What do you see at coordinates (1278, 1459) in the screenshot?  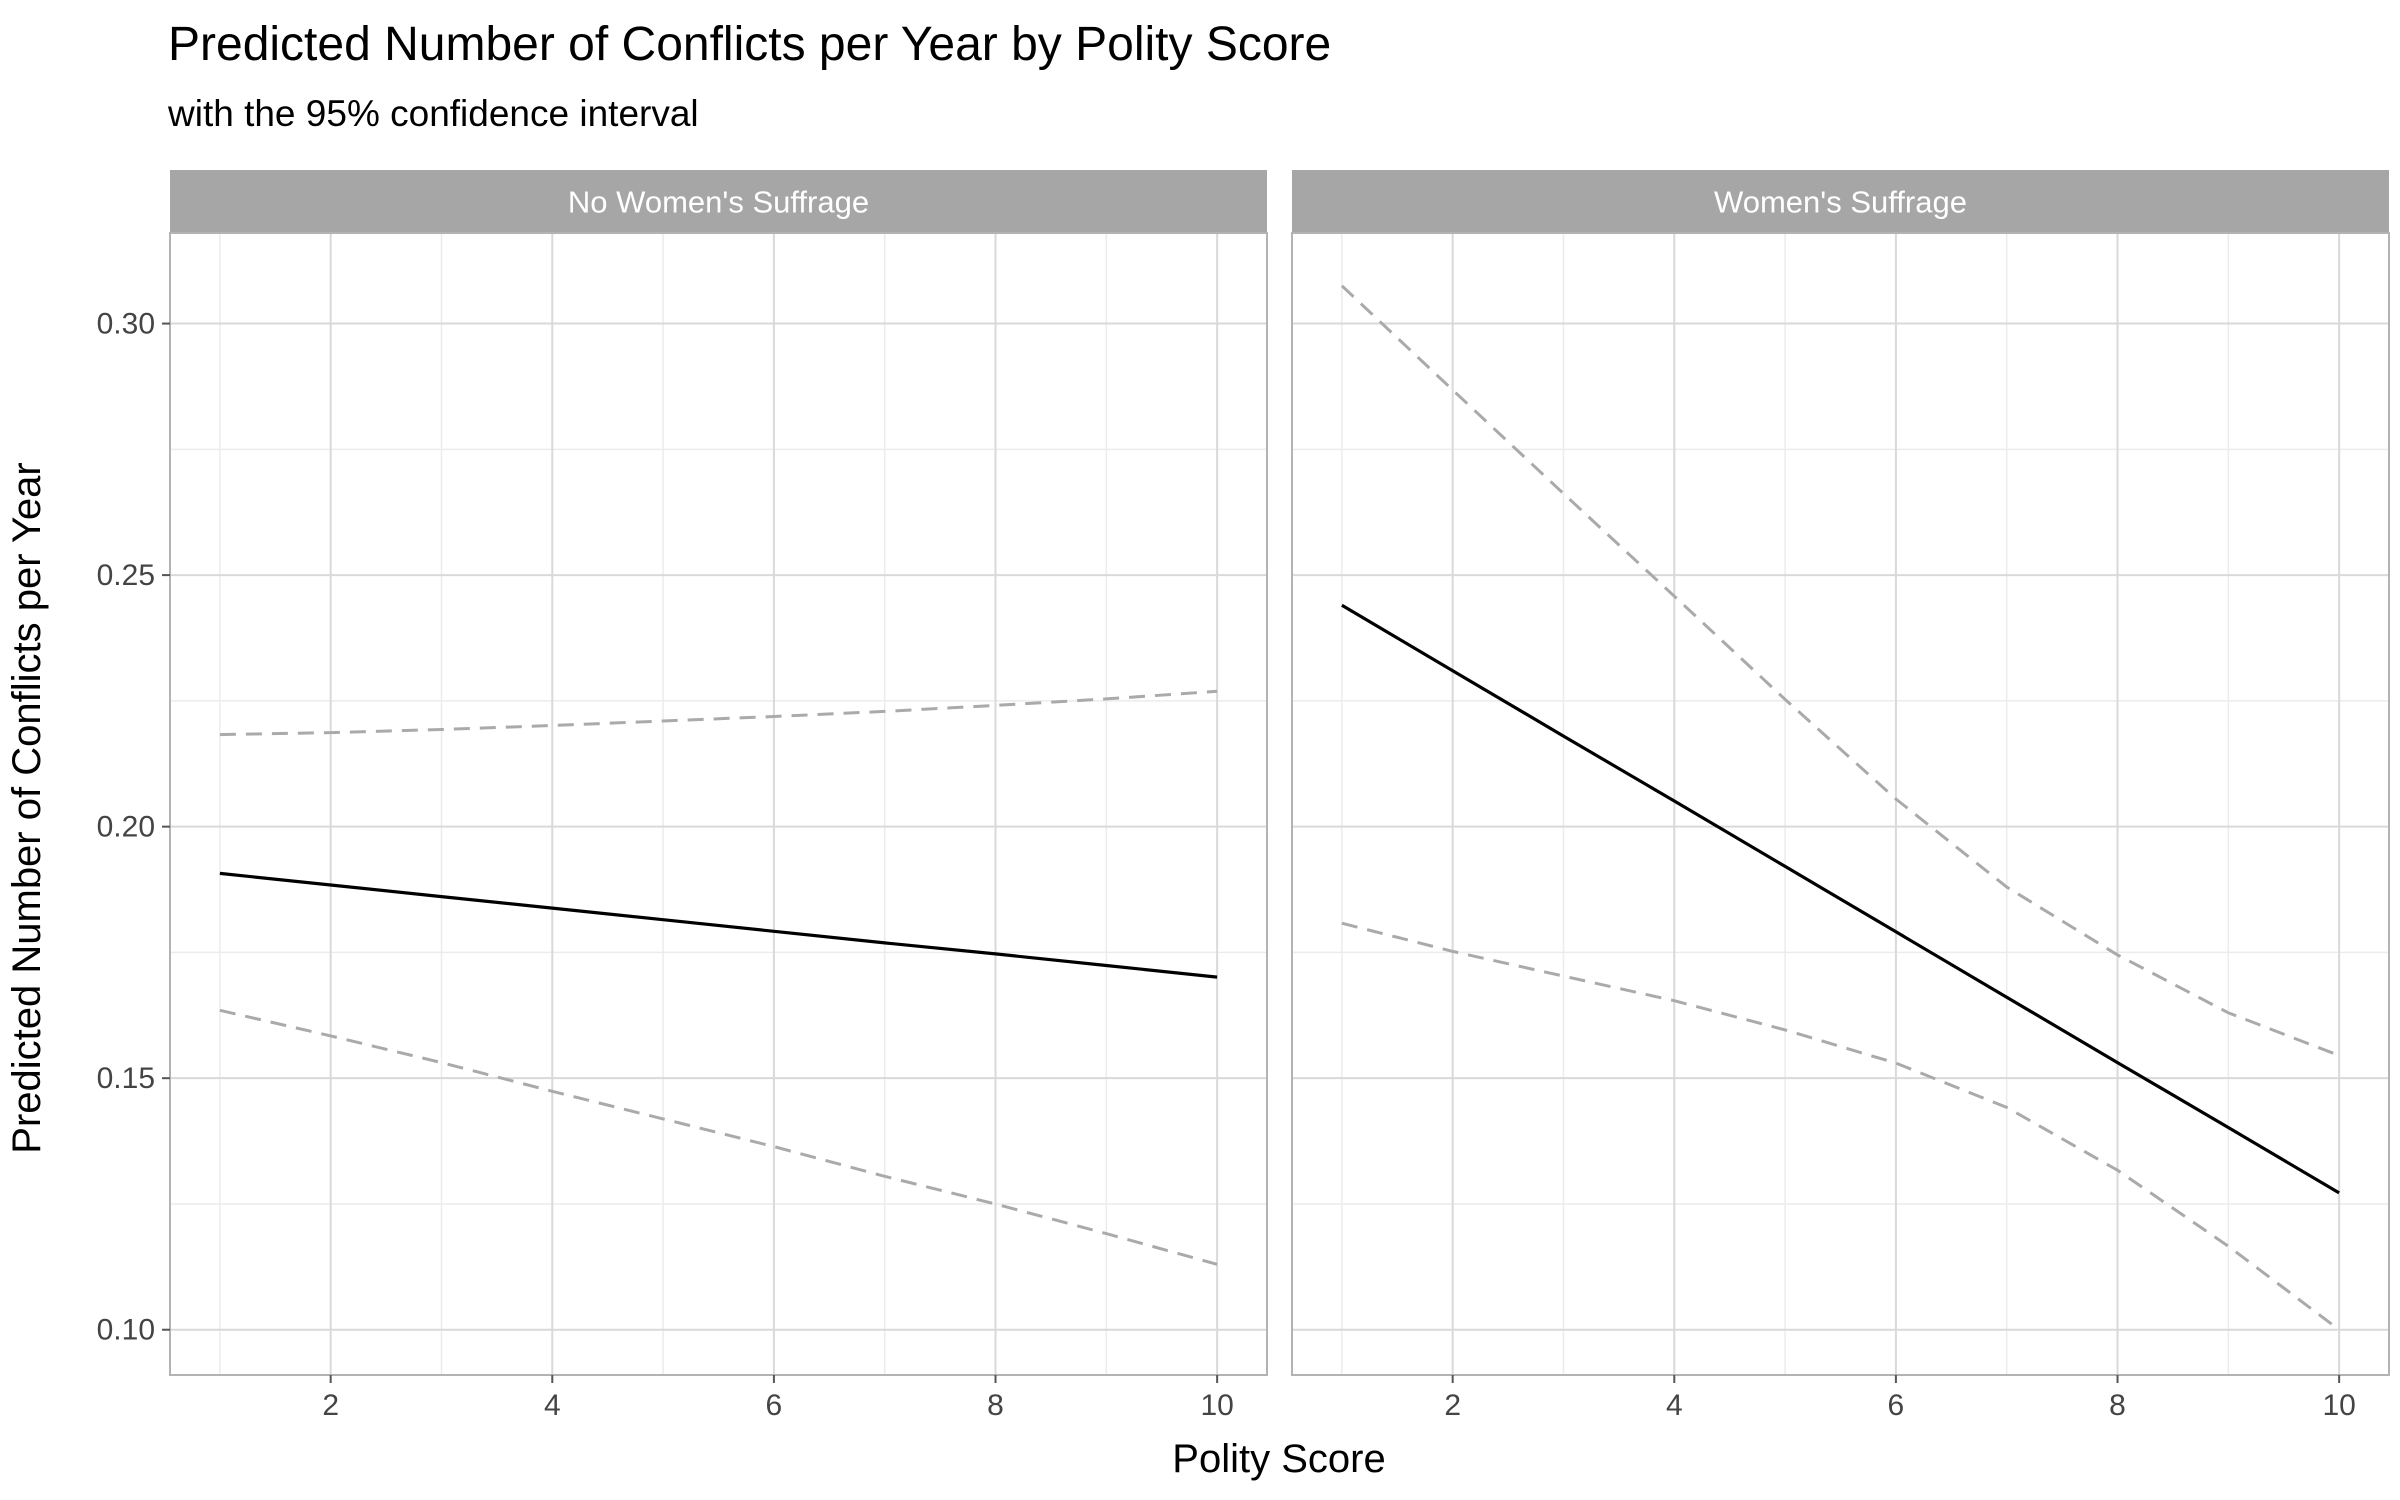 I see `x-axis-title: Polity Score` at bounding box center [1278, 1459].